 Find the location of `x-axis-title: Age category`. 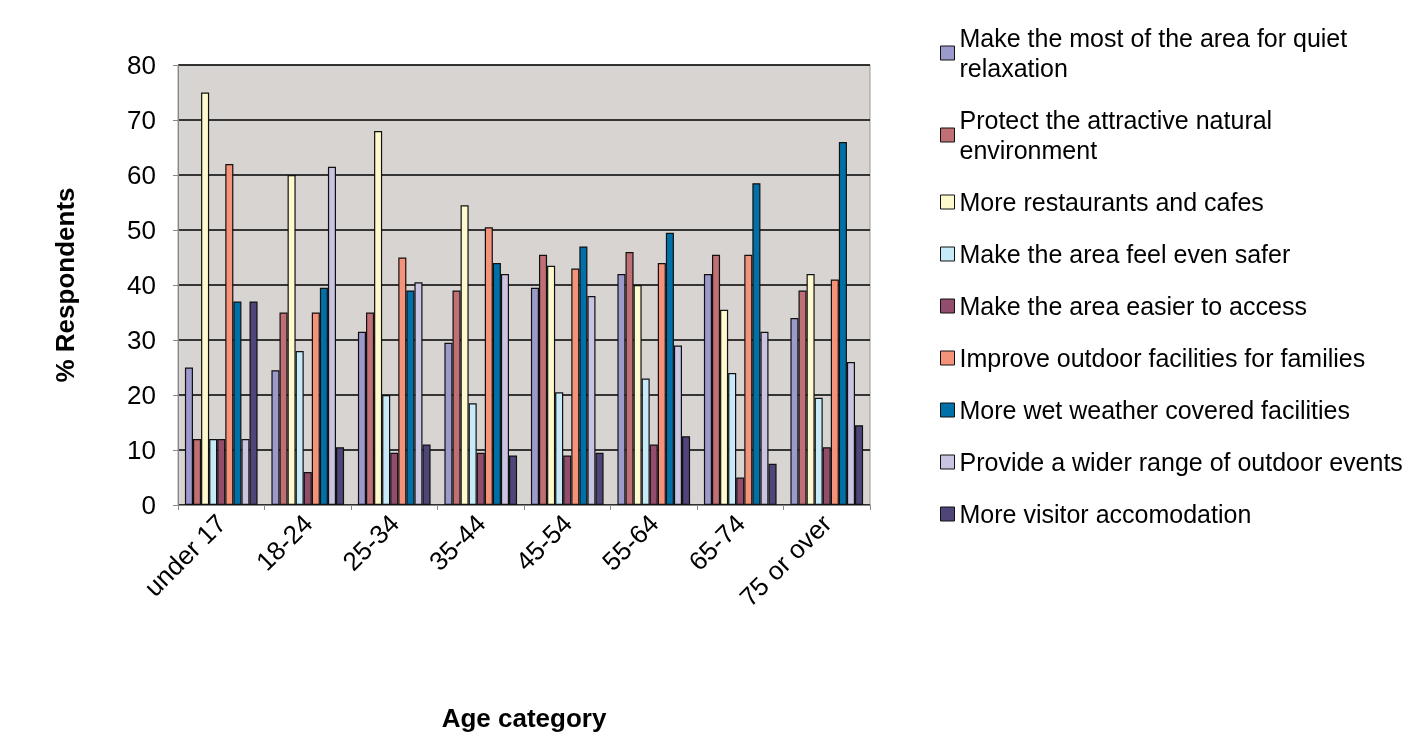

x-axis-title: Age category is located at coordinates (524, 718).